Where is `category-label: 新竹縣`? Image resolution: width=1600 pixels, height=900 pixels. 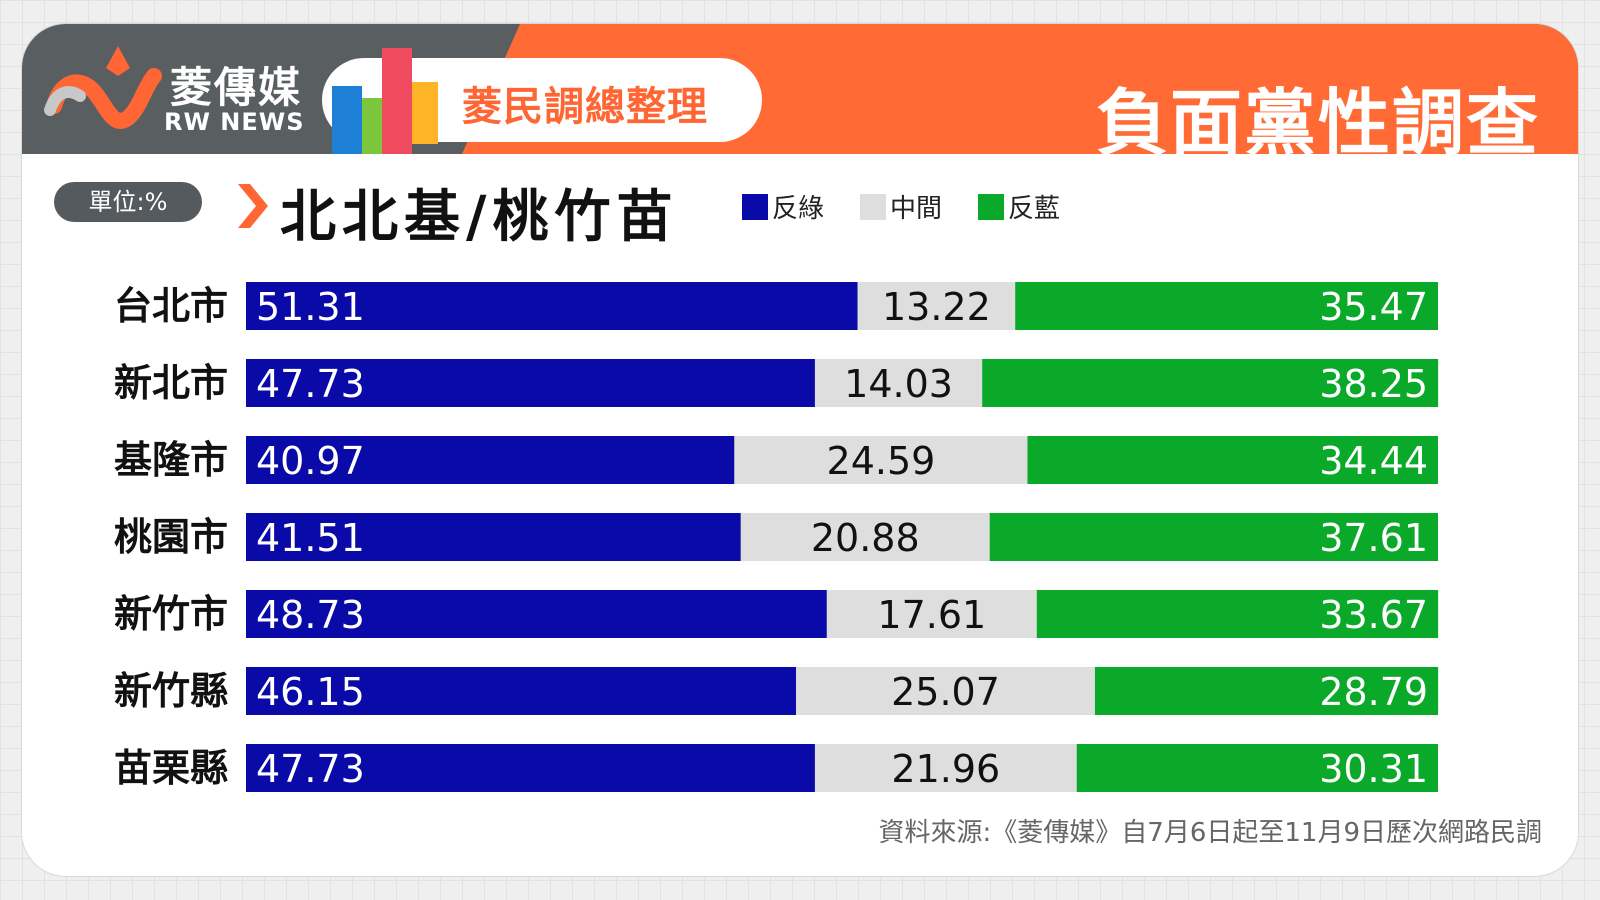 category-label: 新竹縣 is located at coordinates (171, 691).